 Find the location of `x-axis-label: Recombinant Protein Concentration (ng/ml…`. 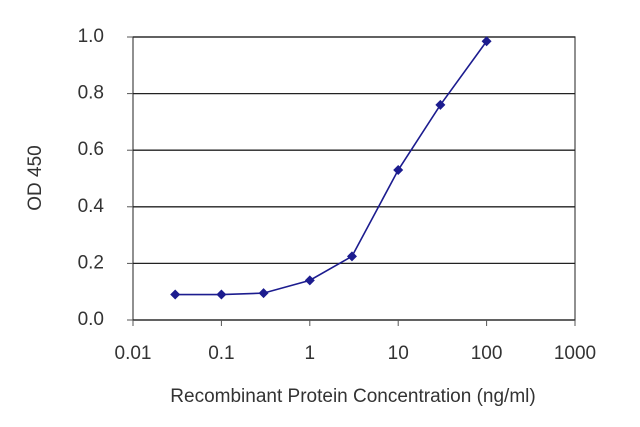

x-axis-label: Recombinant Protein Concentration (ng/ml… is located at coordinates (352, 396).